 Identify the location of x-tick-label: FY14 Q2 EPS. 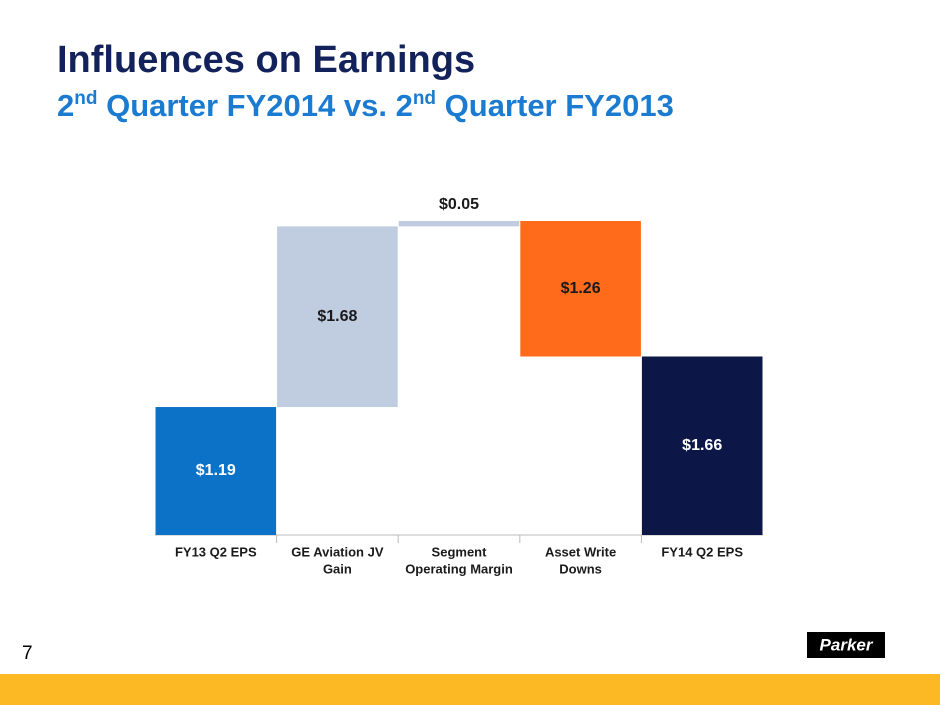
(702, 551).